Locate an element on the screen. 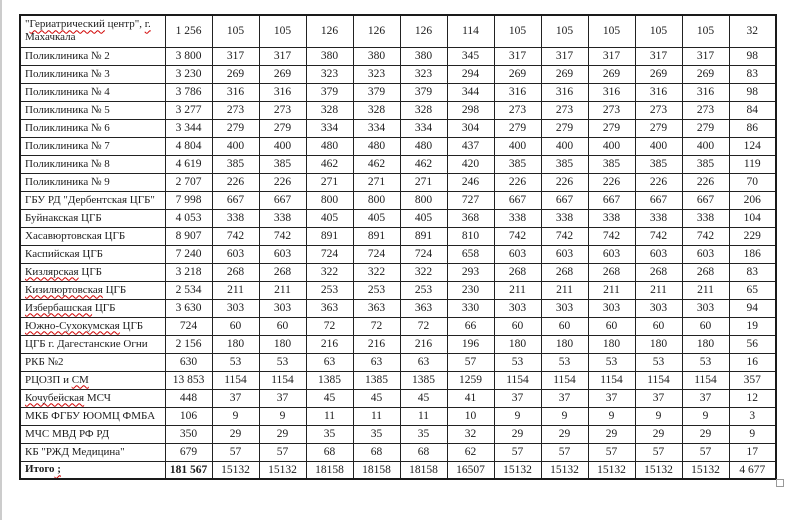 The image size is (800, 520). cell-value: 105 is located at coordinates (235, 31).